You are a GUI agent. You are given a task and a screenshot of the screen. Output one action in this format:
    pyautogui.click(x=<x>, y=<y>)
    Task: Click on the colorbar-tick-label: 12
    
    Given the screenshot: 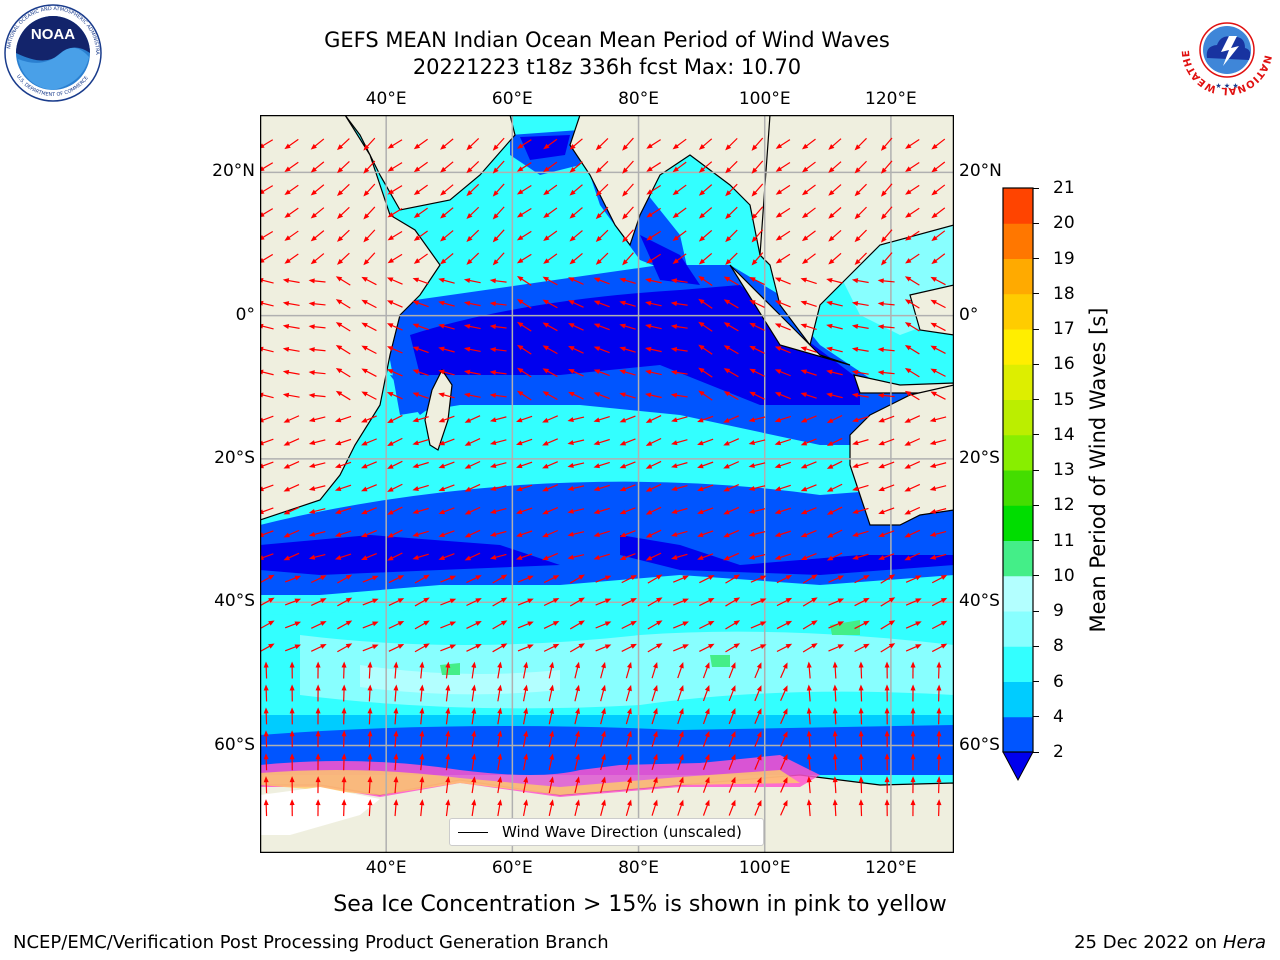 What is the action you would take?
    pyautogui.click(x=1064, y=505)
    